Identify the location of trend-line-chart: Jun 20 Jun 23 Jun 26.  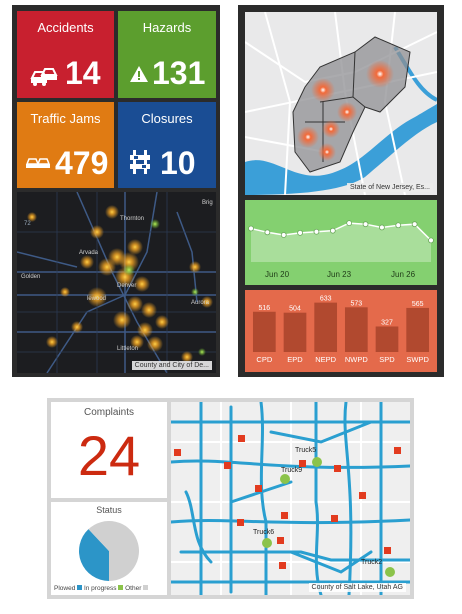
(341, 242).